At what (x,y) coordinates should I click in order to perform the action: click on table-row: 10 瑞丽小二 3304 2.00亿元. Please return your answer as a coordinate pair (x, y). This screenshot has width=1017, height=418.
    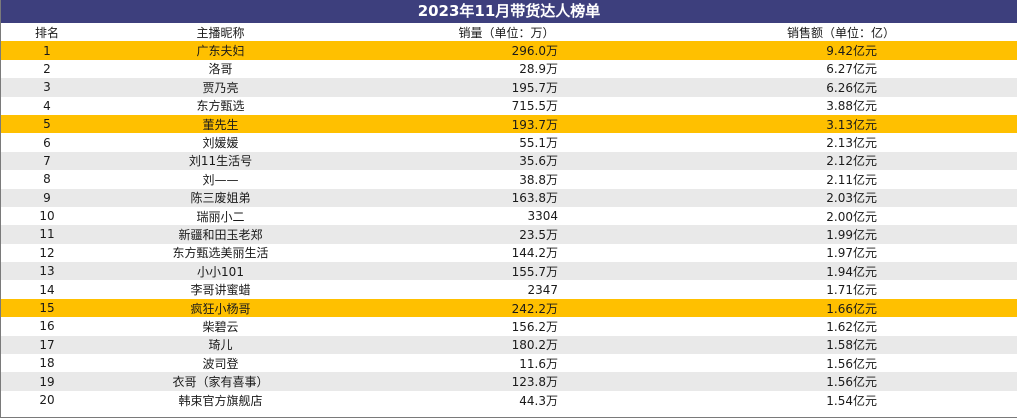
    Looking at the image, I should click on (509, 216).